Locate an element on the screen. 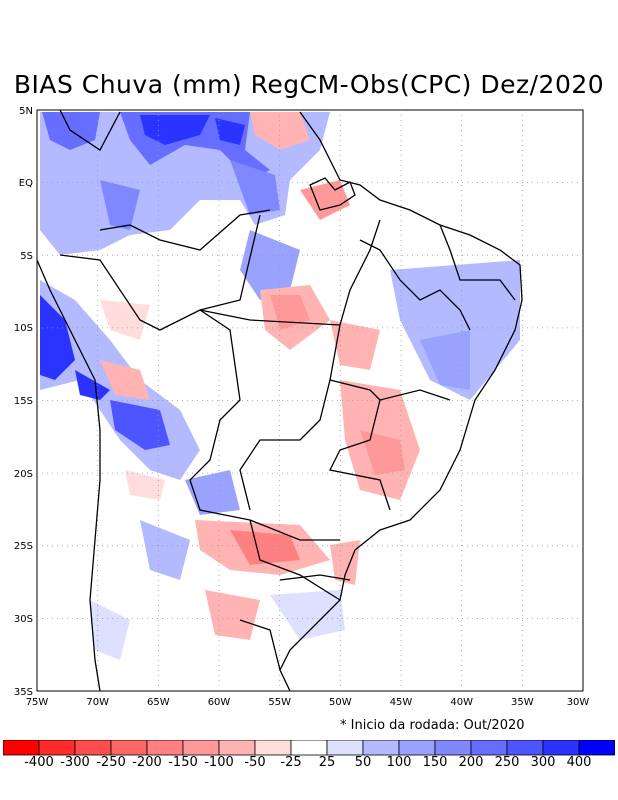 The height and width of the screenshot is (800, 618). lon-label: 35W is located at coordinates (522, 702).